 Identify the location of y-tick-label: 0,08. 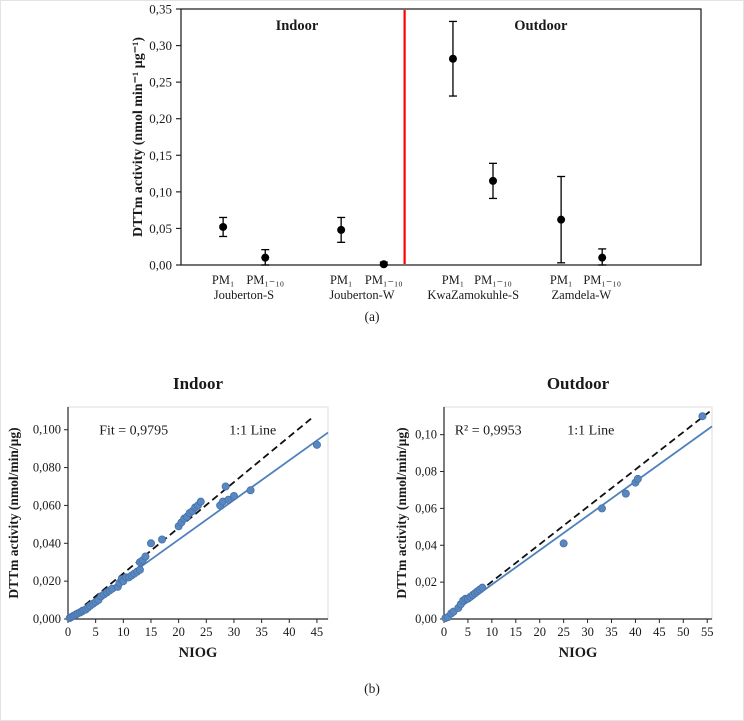
(426, 472).